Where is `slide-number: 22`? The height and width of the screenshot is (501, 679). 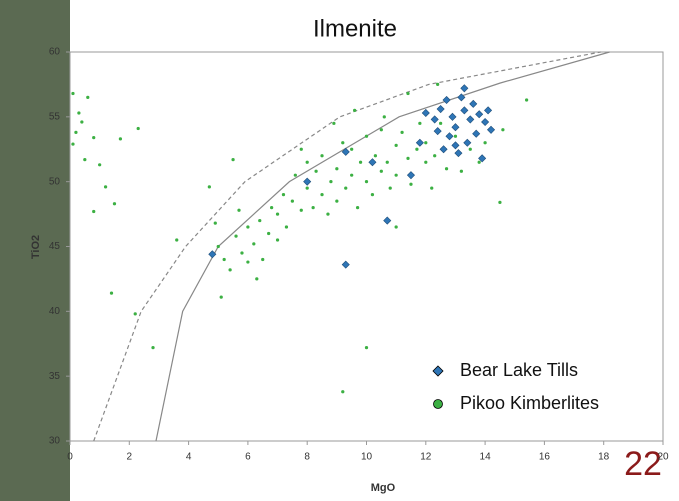
slide-number: 22 is located at coordinates (643, 464).